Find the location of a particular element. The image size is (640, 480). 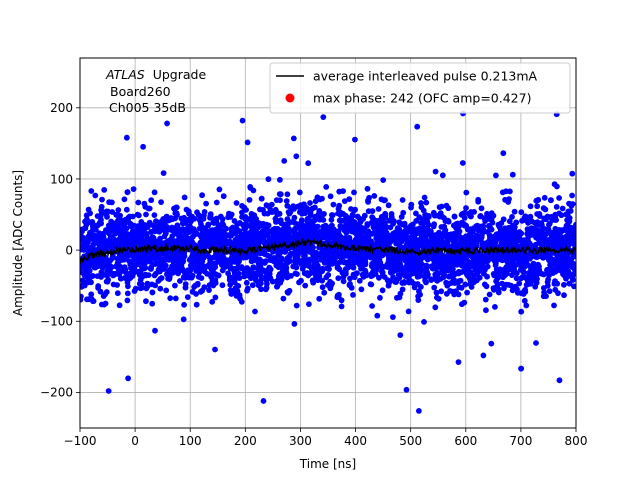

average-pulse-line is located at coordinates (328, 251).